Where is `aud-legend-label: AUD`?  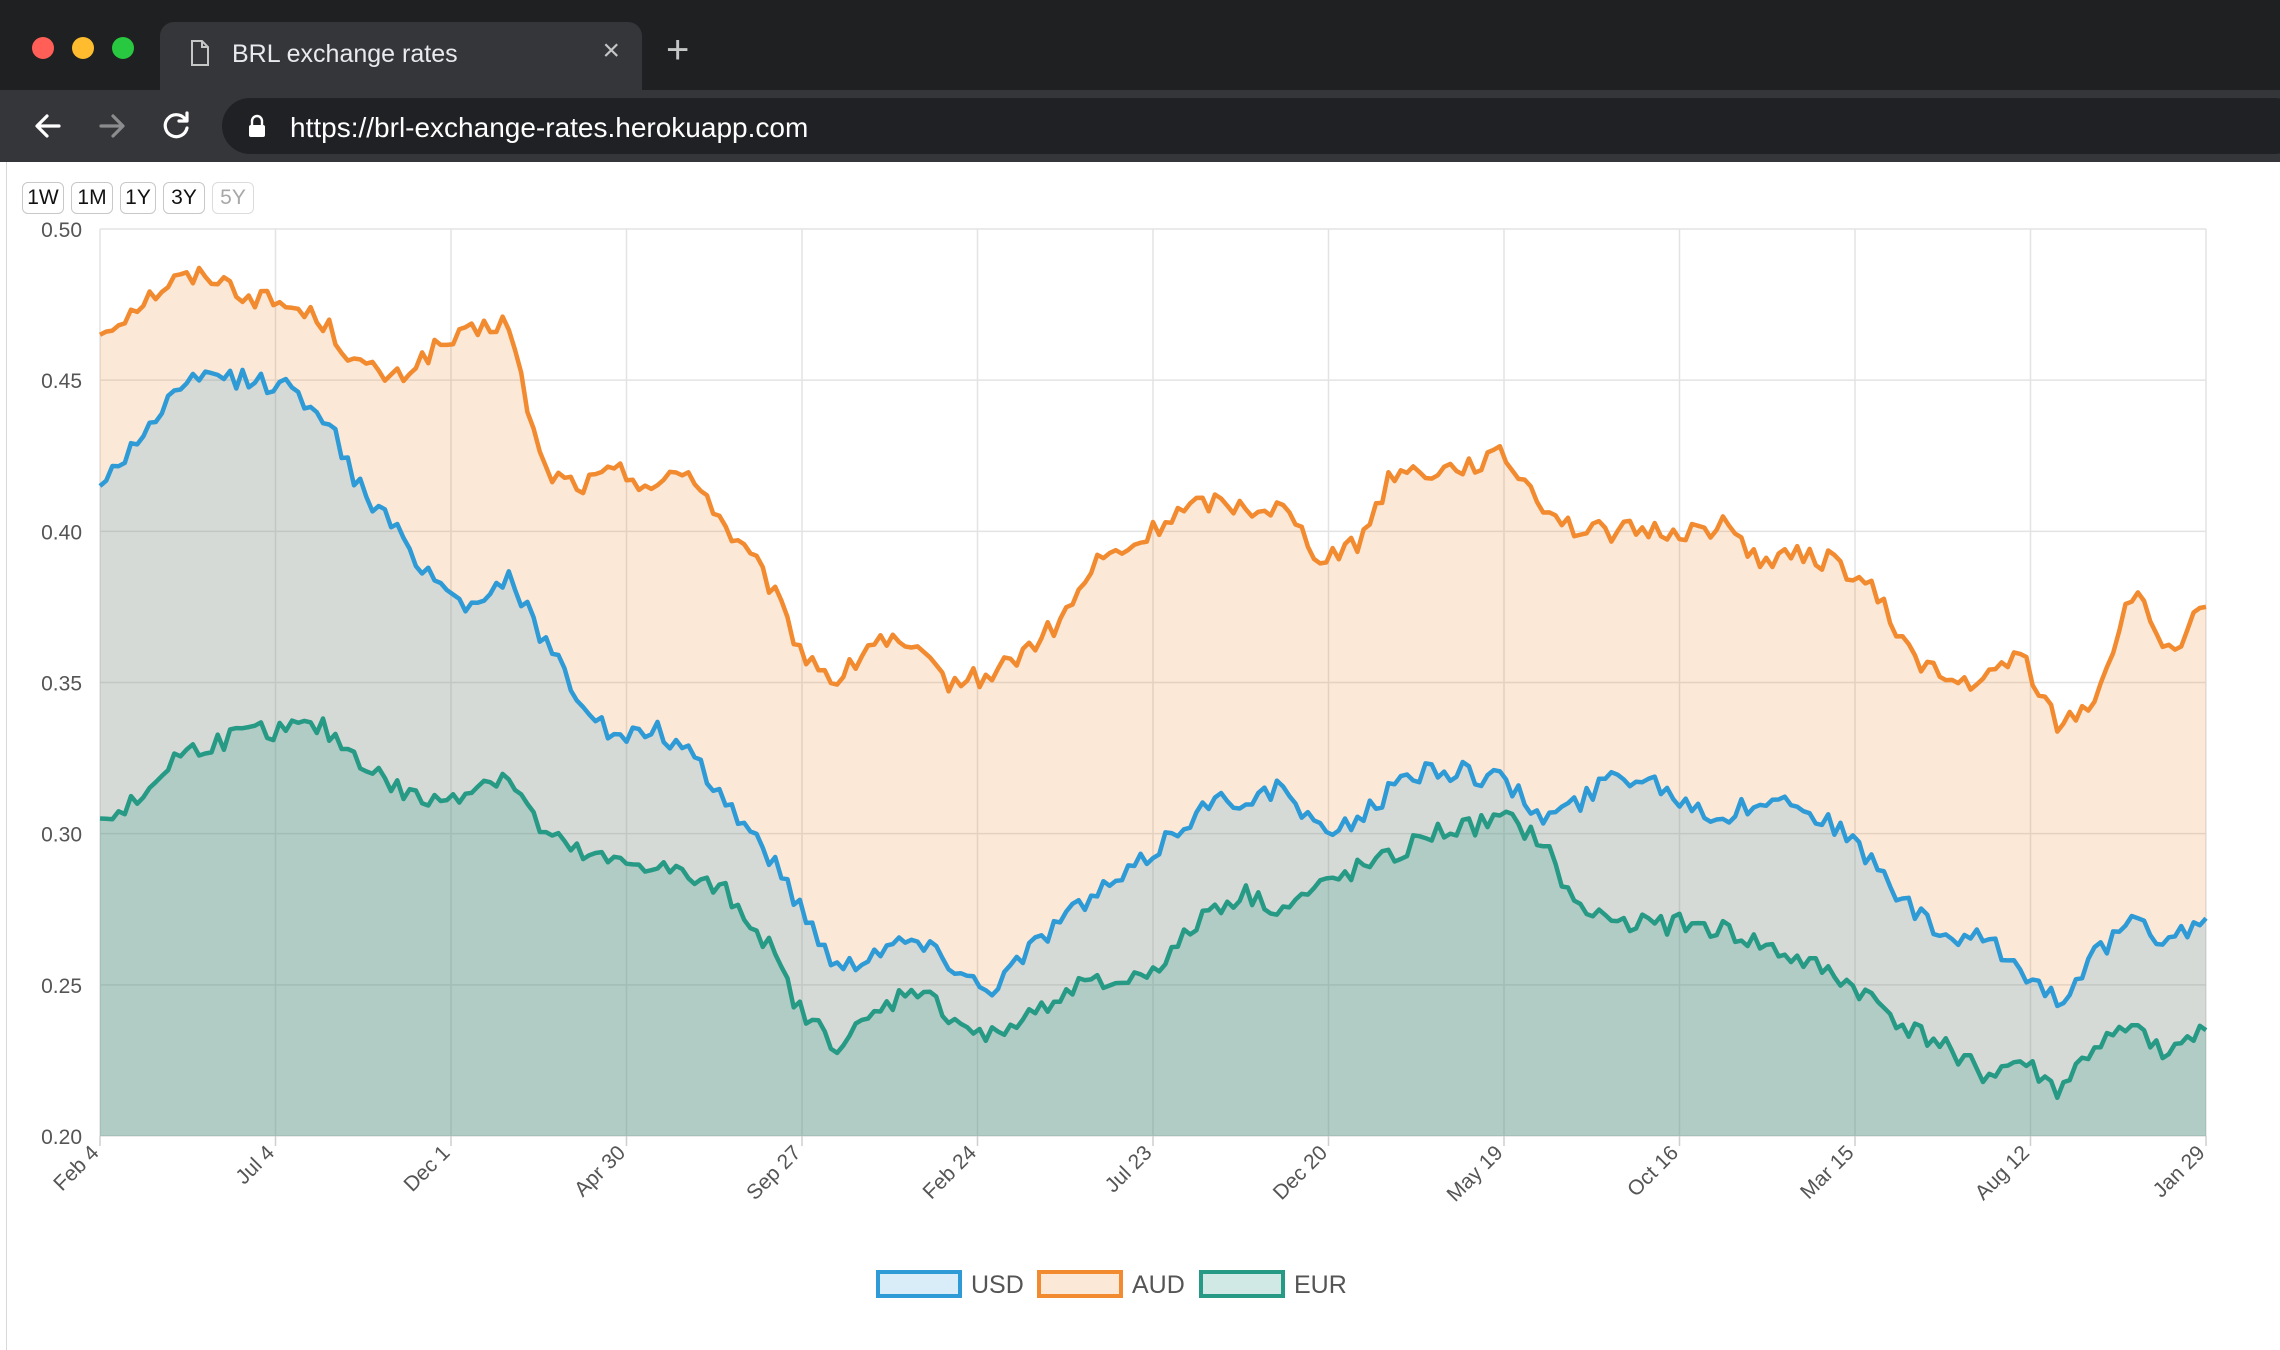
aud-legend-label: AUD is located at coordinates (1158, 1285).